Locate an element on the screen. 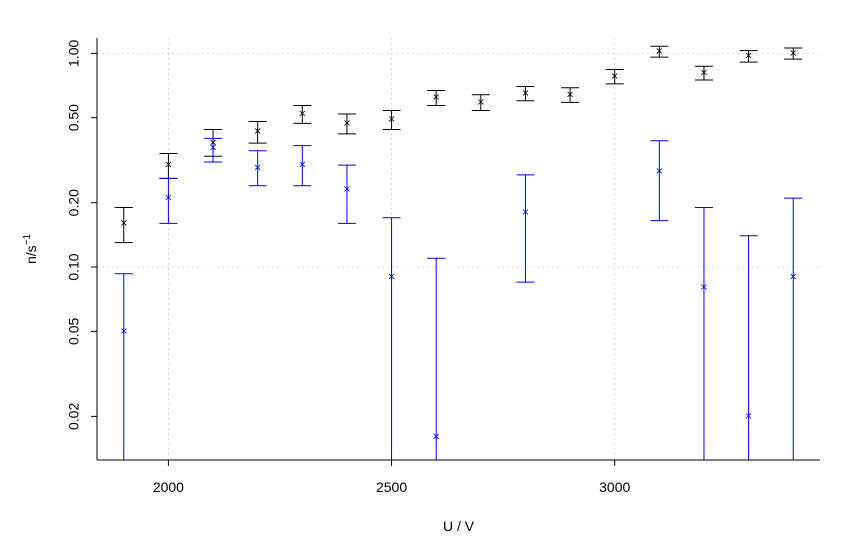 This screenshot has width=859, height=556. y-tick-label: 1.00 is located at coordinates (74, 53).